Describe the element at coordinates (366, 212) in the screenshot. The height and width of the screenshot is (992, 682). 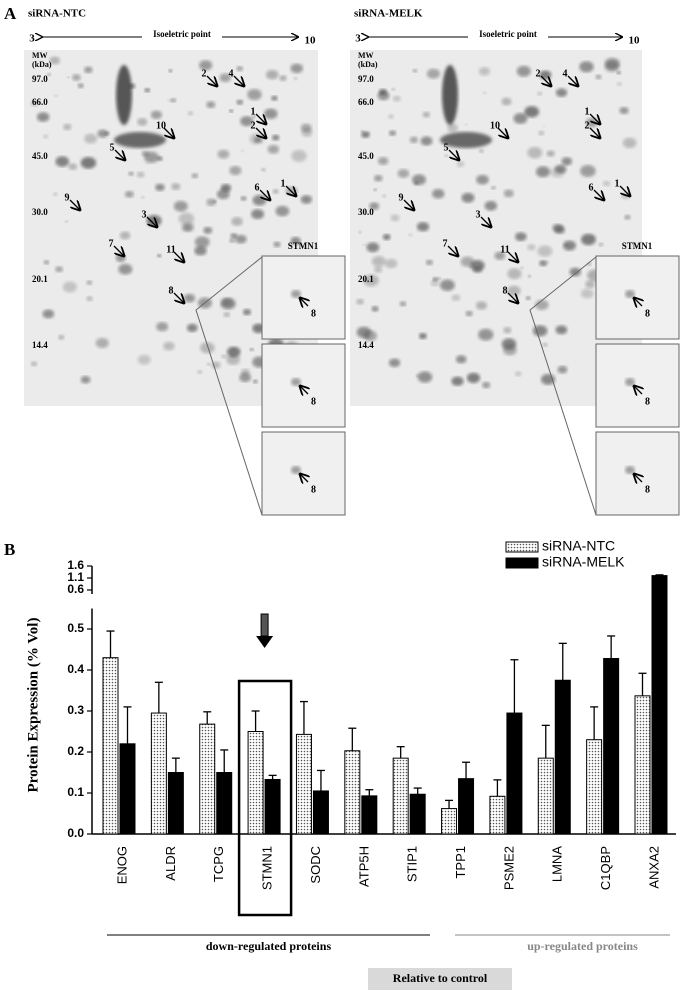
I see `mw-label: 30.0` at that location.